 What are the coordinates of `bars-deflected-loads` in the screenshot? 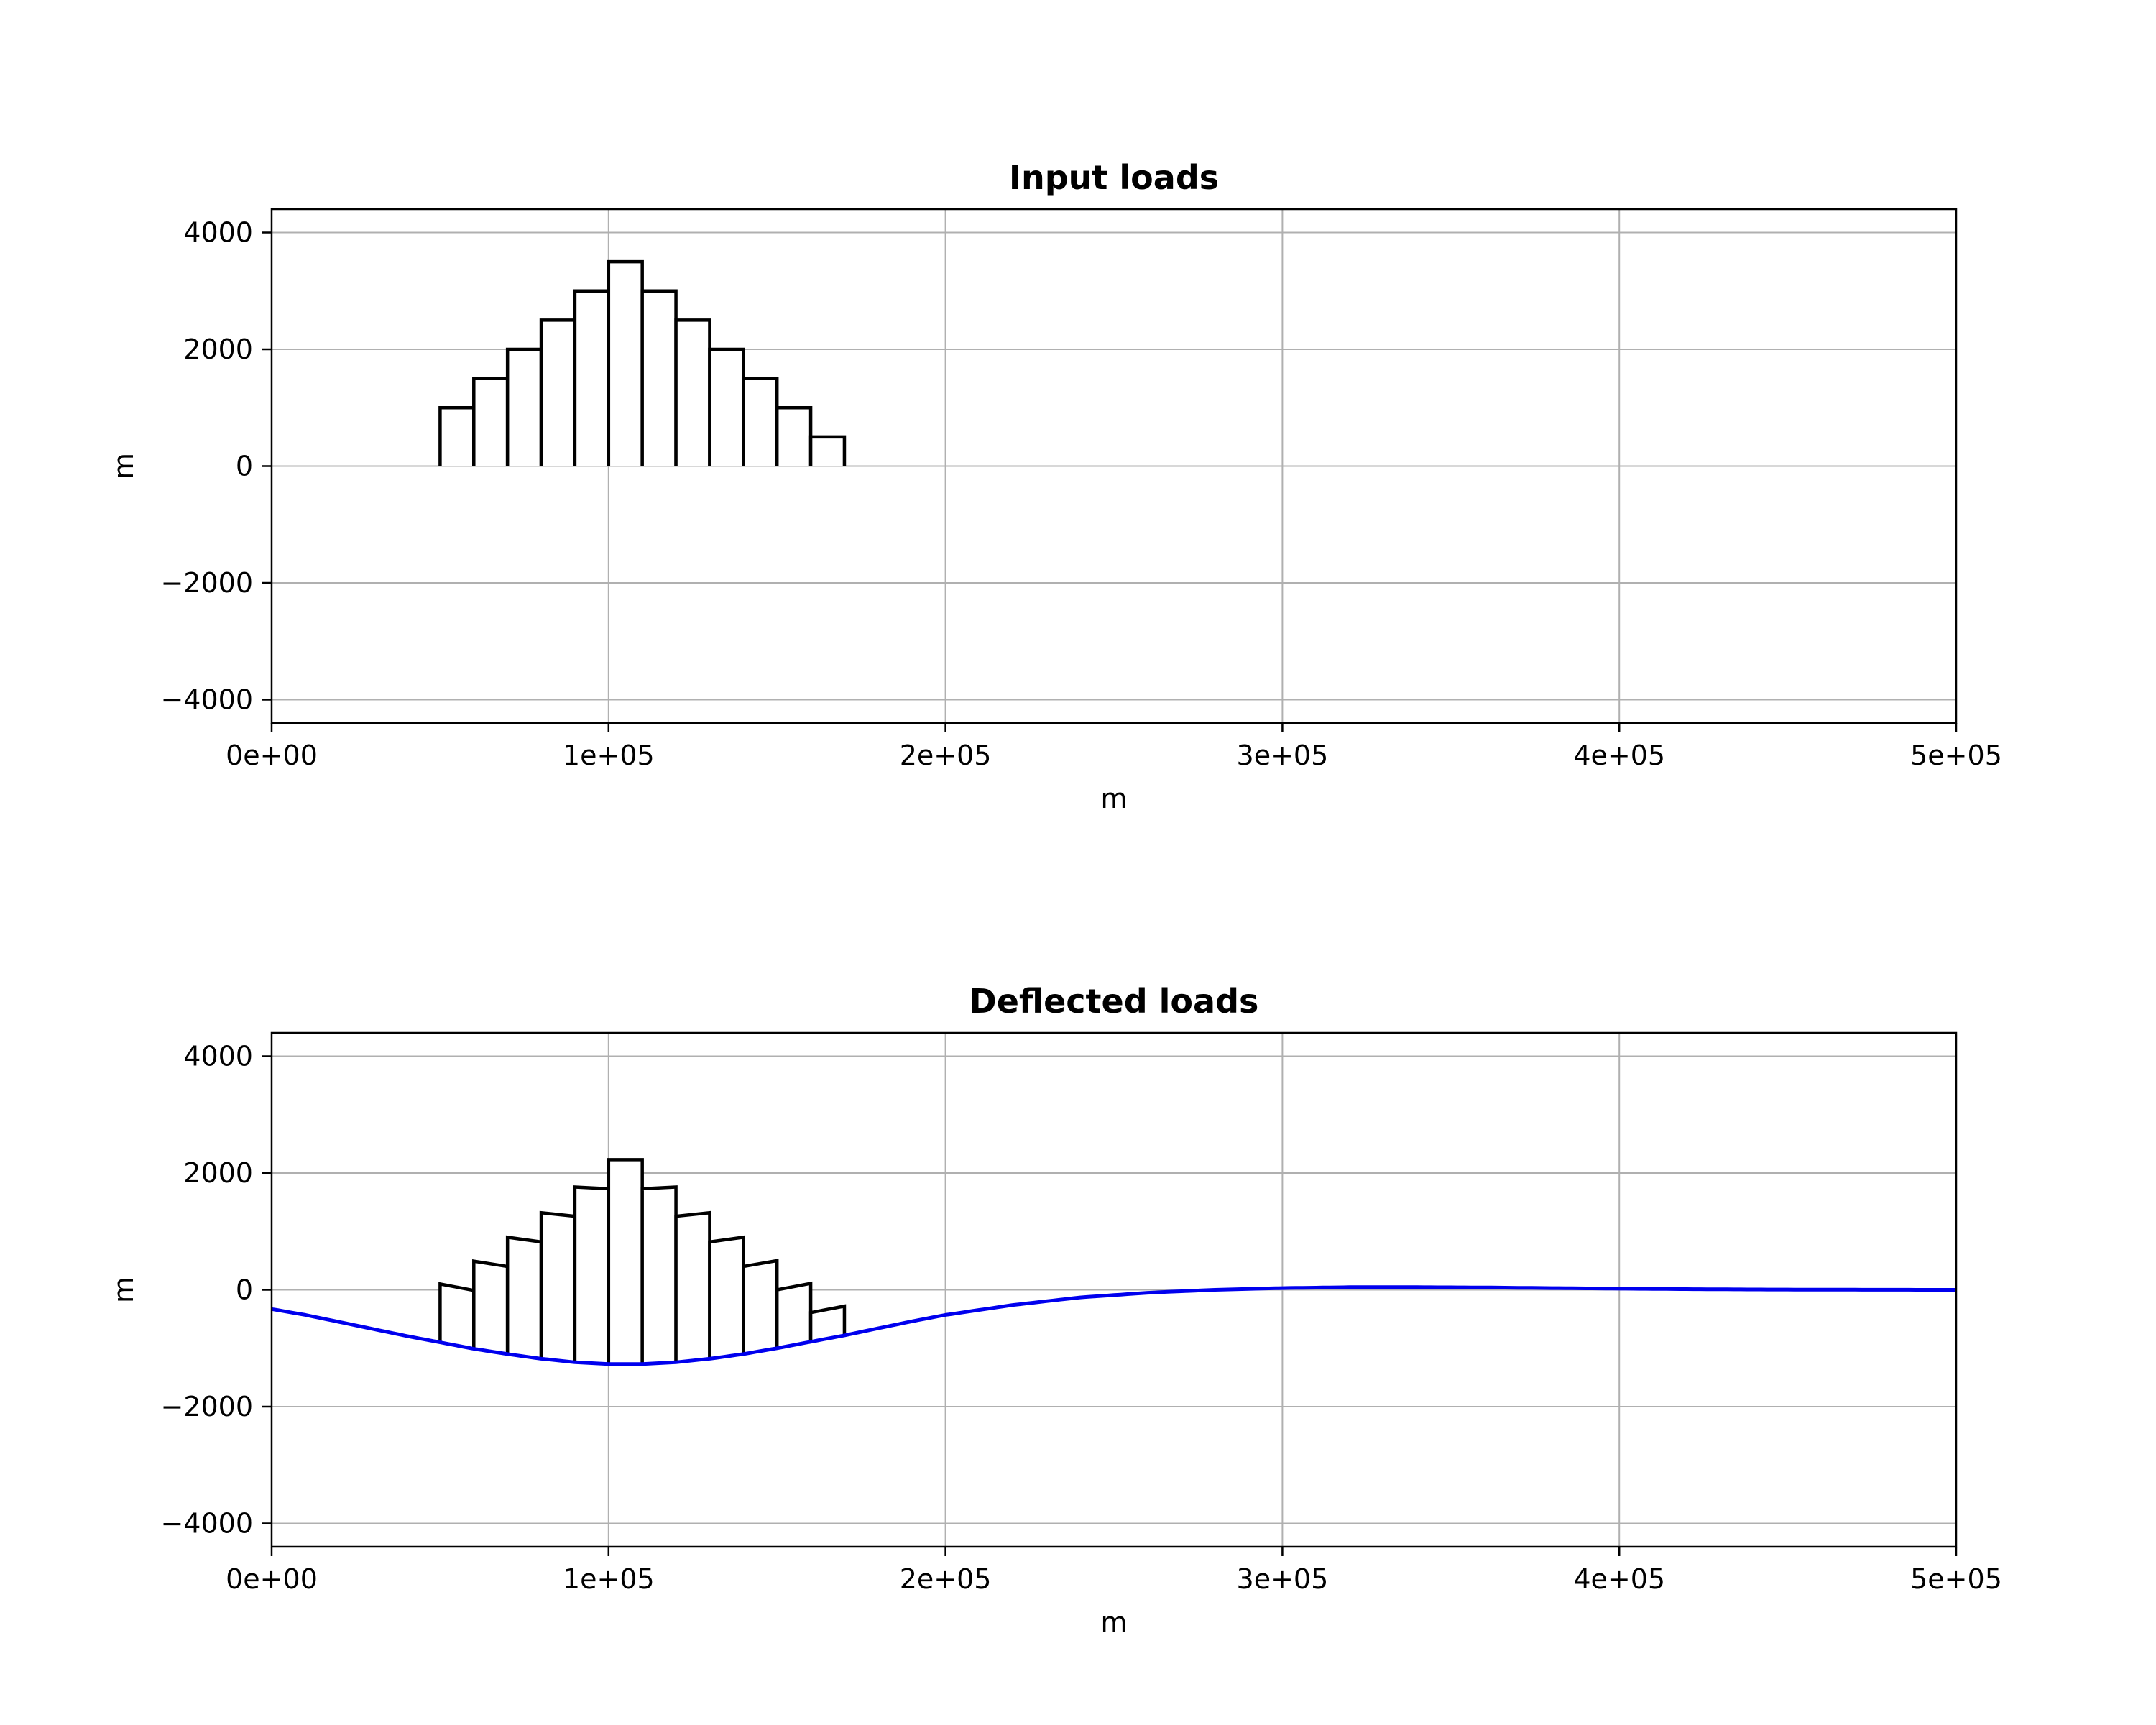 It's located at (643, 1261).